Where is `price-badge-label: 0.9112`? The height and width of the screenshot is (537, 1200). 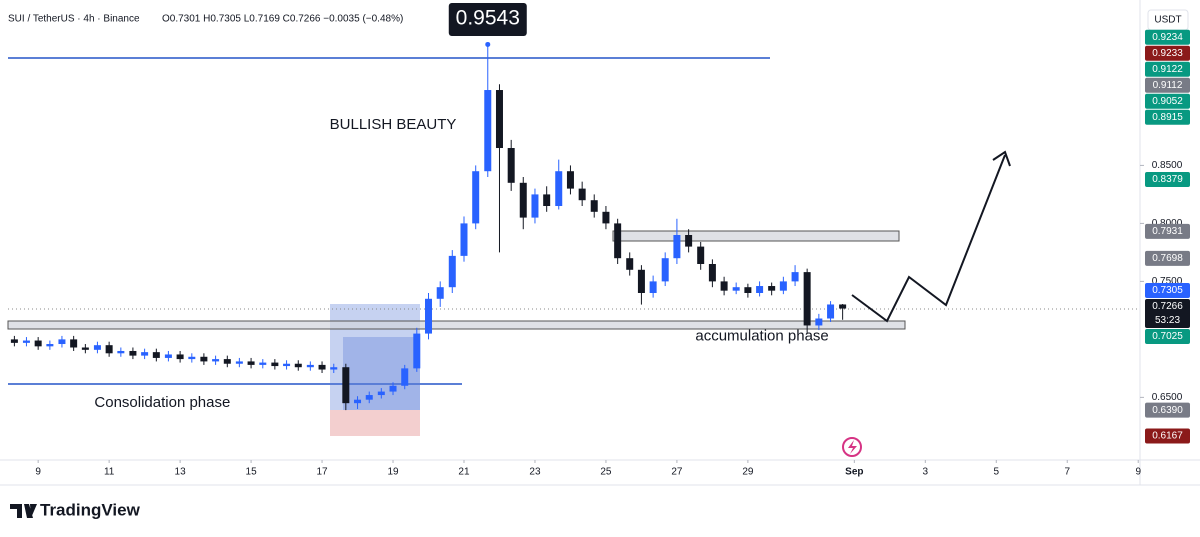 price-badge-label: 0.9112 is located at coordinates (1168, 85).